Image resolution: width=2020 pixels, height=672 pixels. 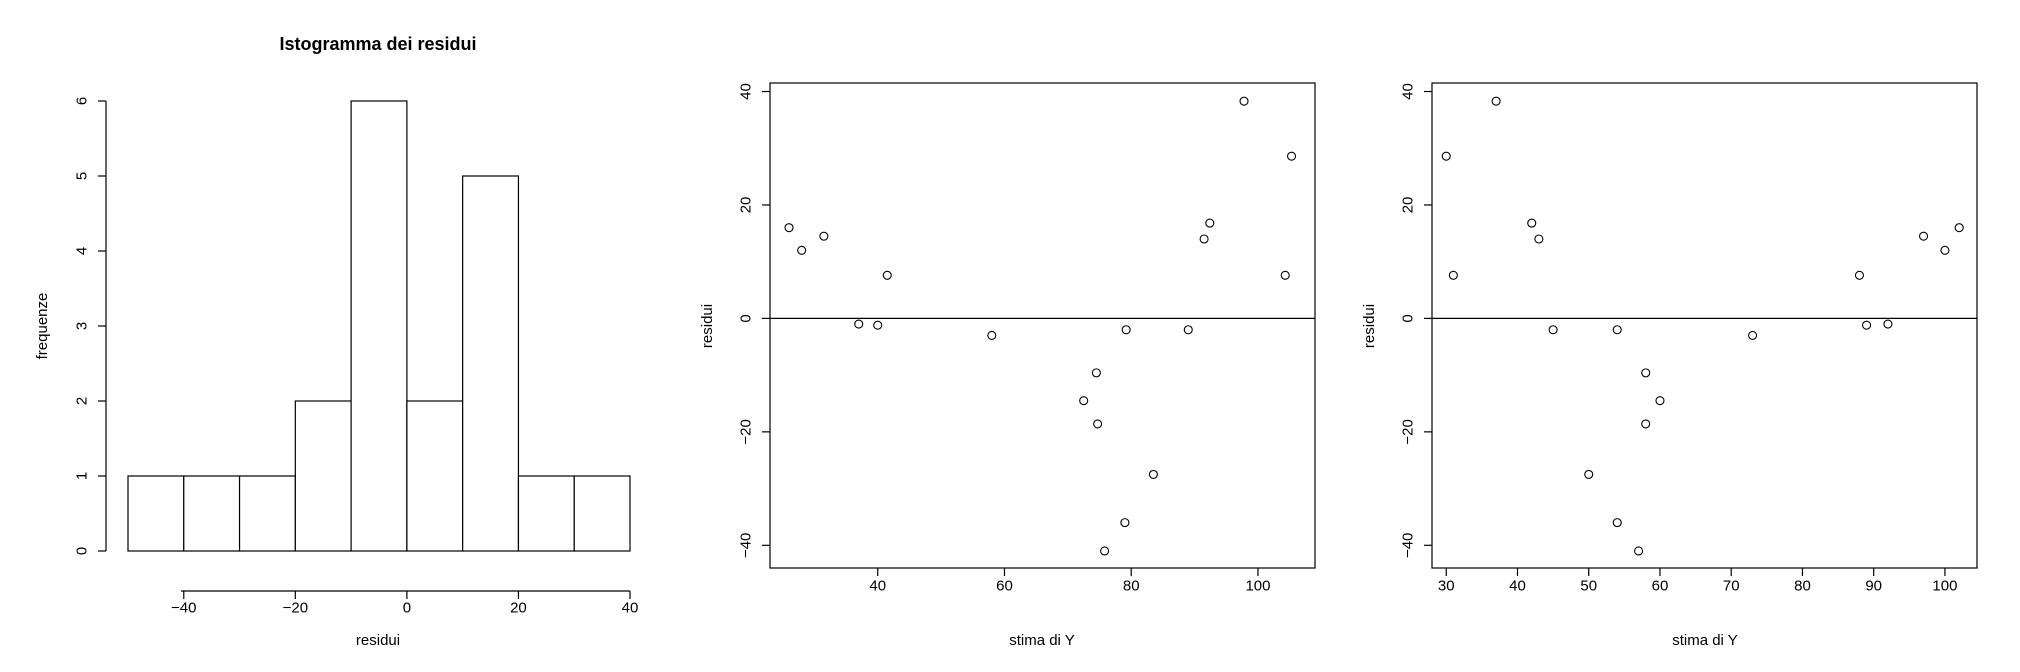 What do you see at coordinates (82, 551) in the screenshot?
I see `histogram-y-tick-label: 0` at bounding box center [82, 551].